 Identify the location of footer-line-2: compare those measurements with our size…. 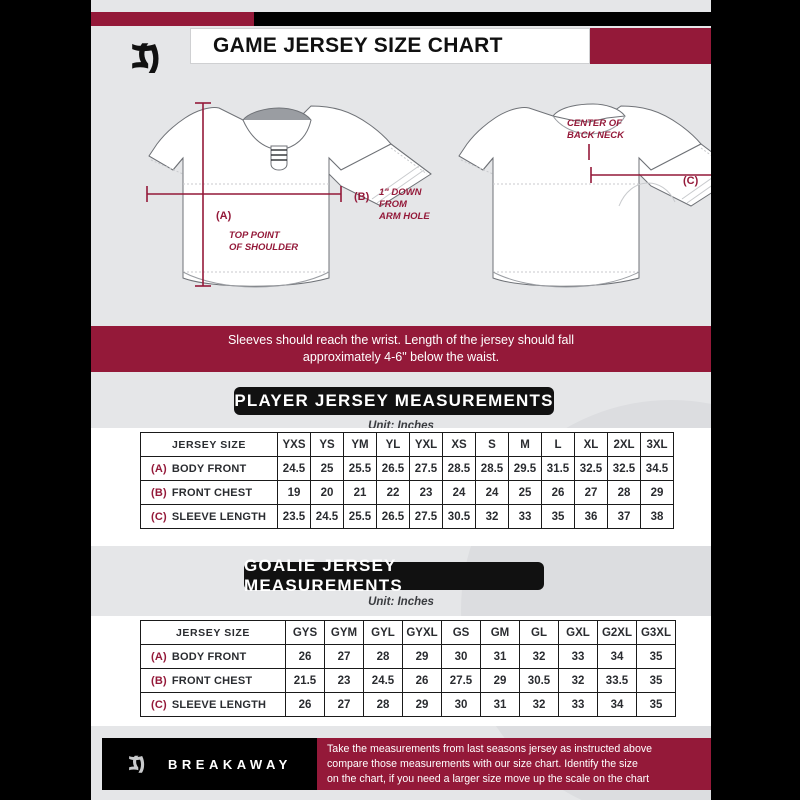
(482, 763).